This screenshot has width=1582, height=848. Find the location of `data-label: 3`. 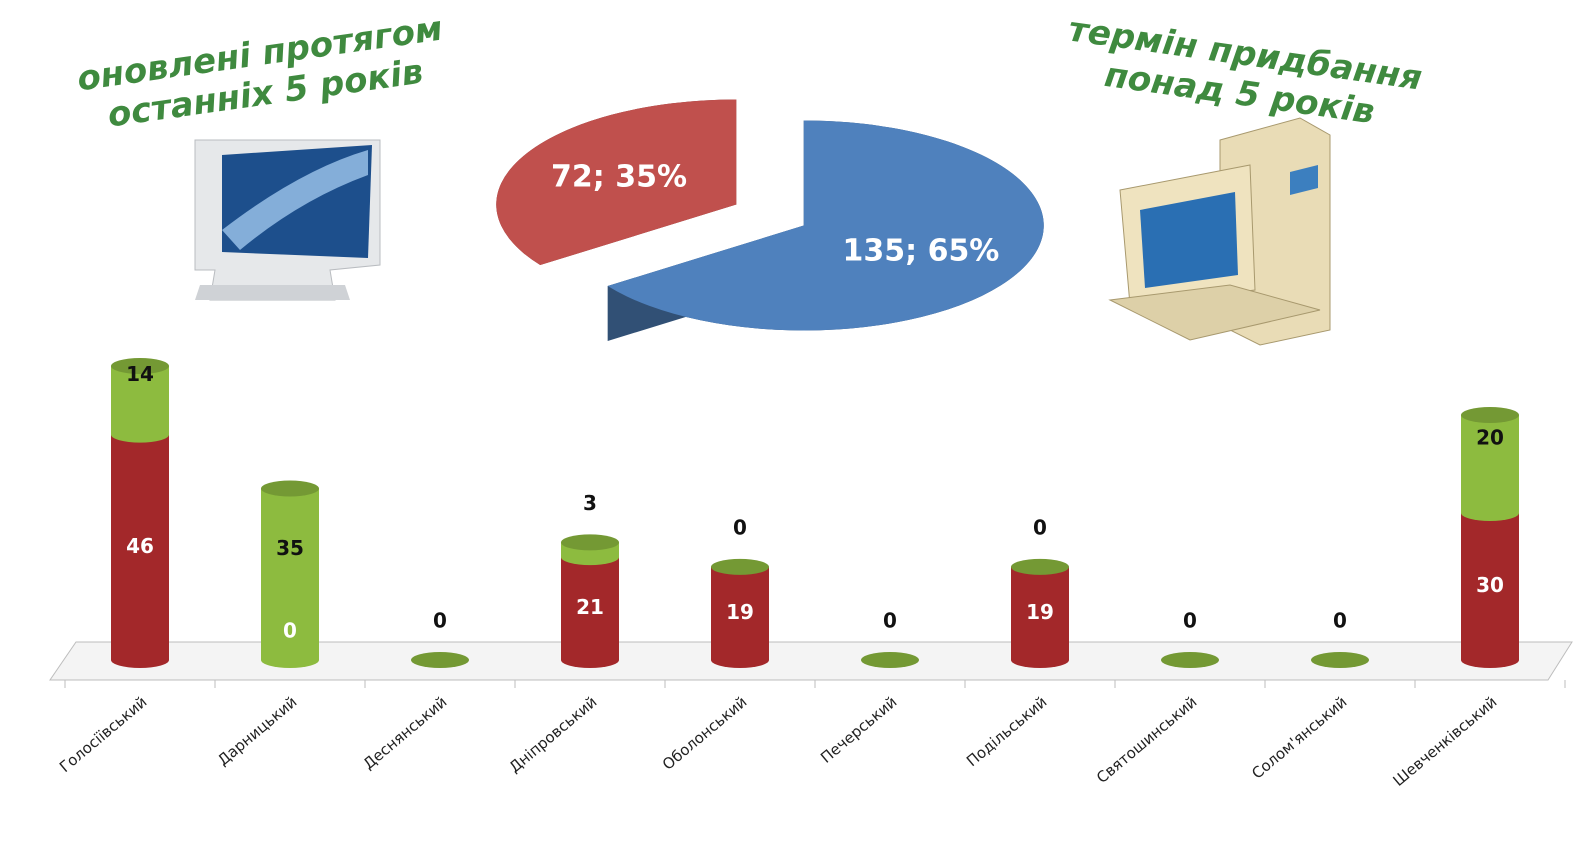

data-label: 3 is located at coordinates (590, 503).